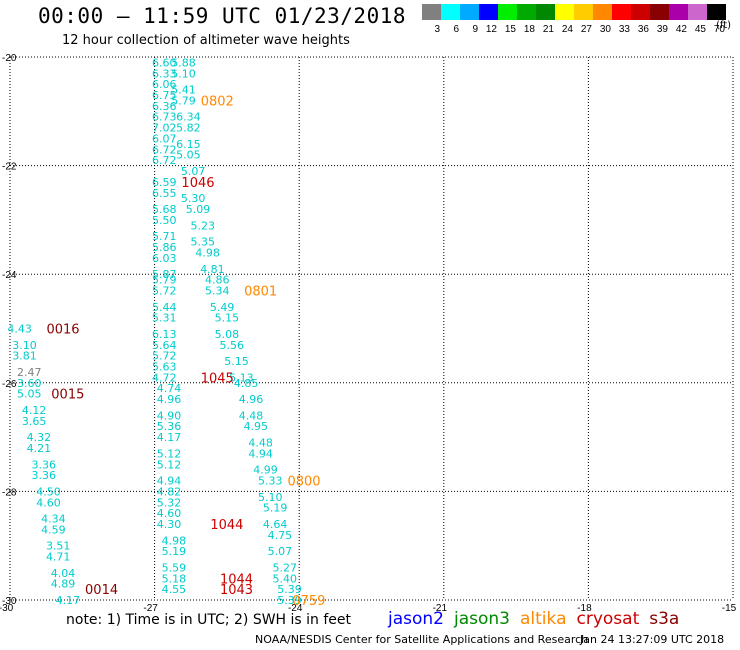 The image size is (740, 650). I want to click on swh-value-label: 6.06, so click(164, 84).